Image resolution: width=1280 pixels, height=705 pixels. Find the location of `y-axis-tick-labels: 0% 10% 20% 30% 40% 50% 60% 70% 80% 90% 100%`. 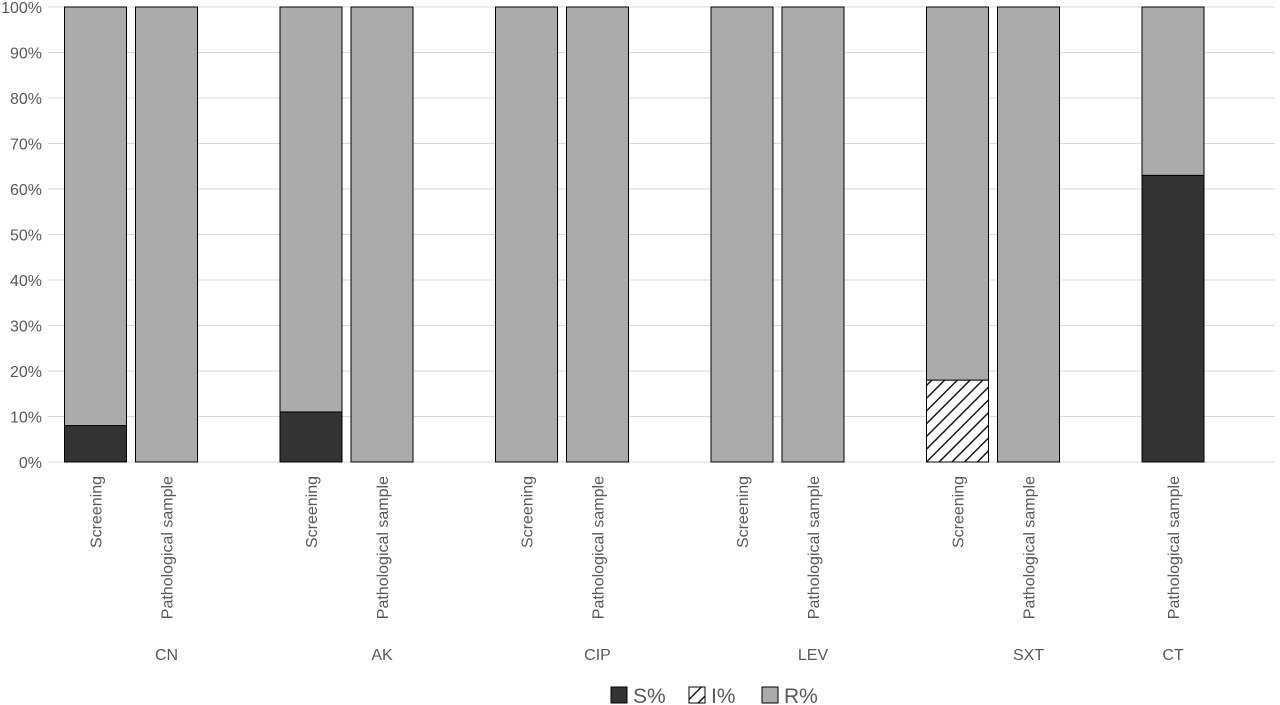

y-axis-tick-labels: 0% 10% 20% 30% 40% 50% 60% 70% 80% 90% 100% is located at coordinates (21, 236).